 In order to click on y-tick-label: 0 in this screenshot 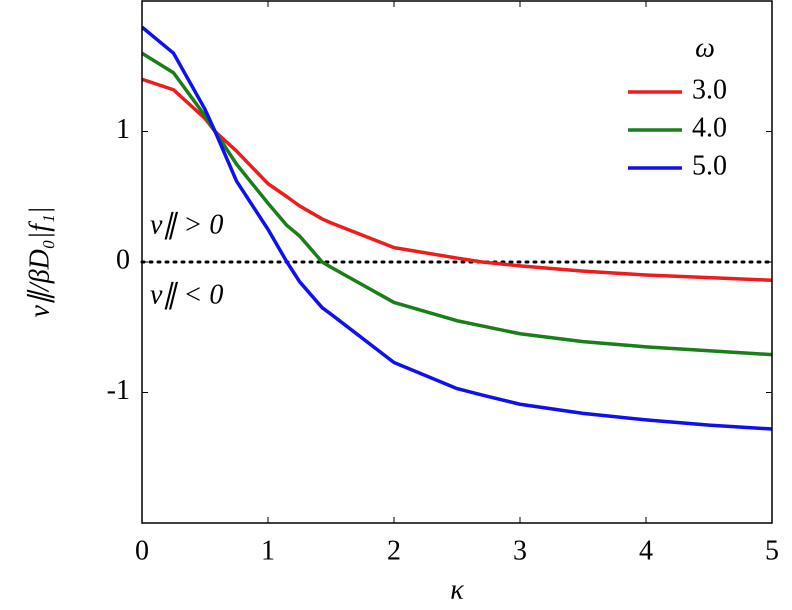, I will do `click(123, 259)`.